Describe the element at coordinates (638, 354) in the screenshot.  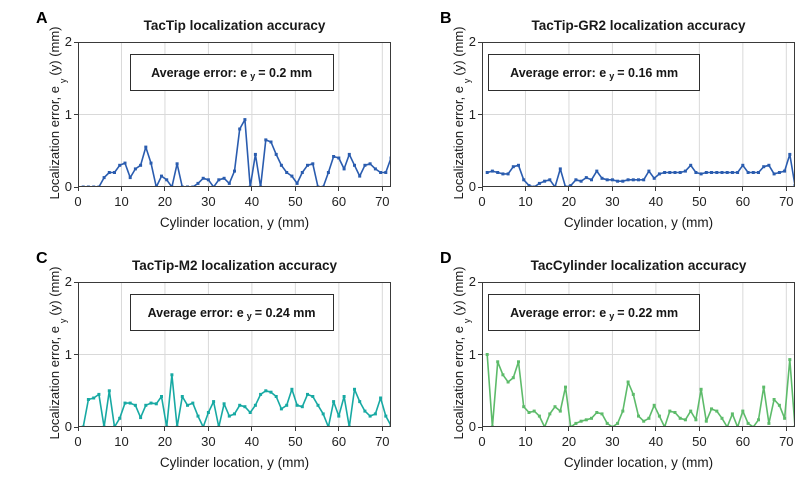
I see `plot-area: Average error: e y = 0.22 mm` at that location.